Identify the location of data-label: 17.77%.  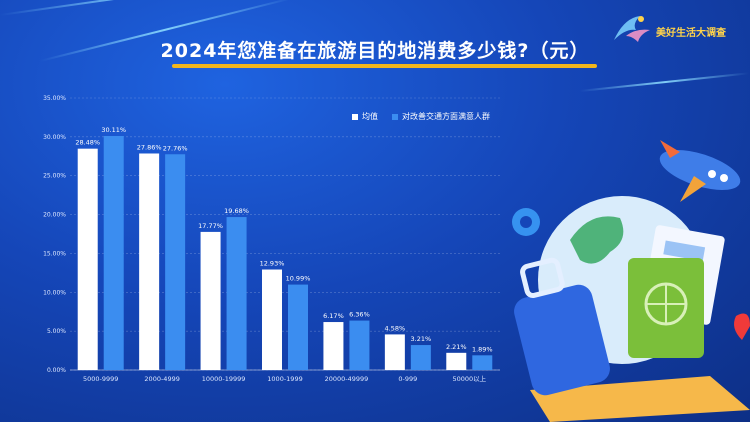
(210, 226).